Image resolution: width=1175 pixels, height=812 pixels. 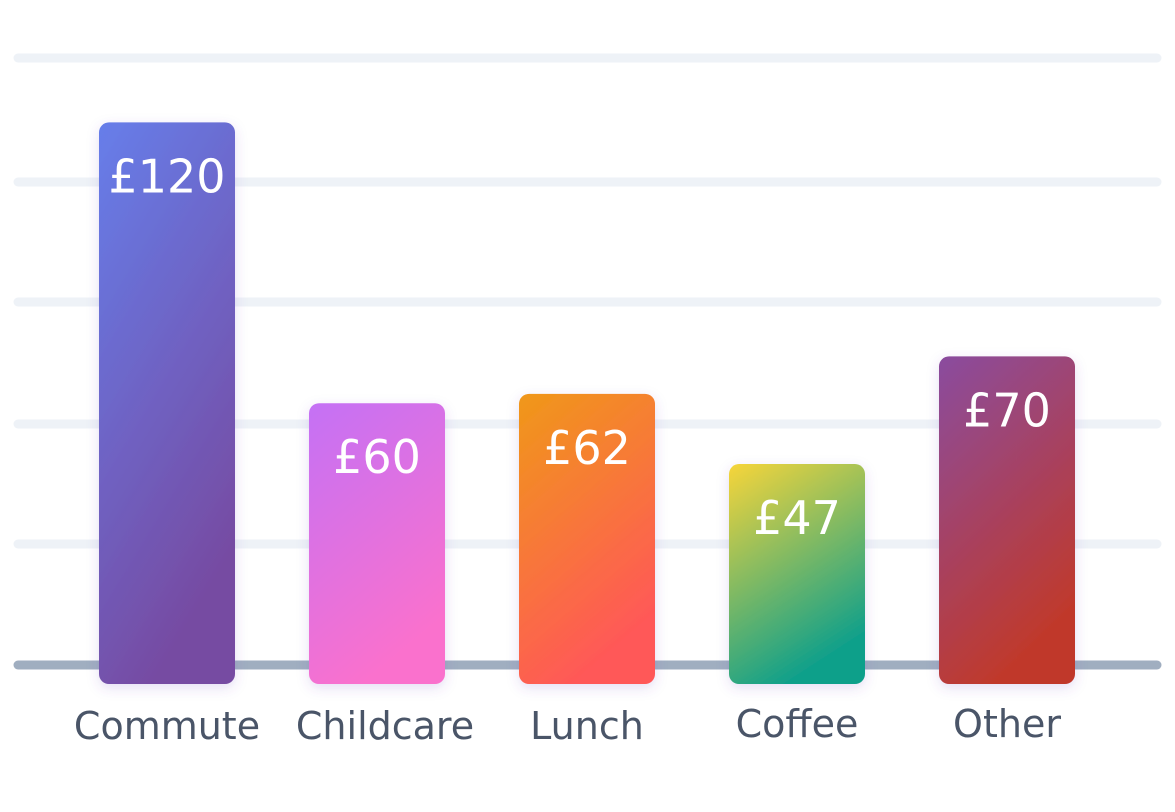 I want to click on bar-coffee, so click(x=797, y=574).